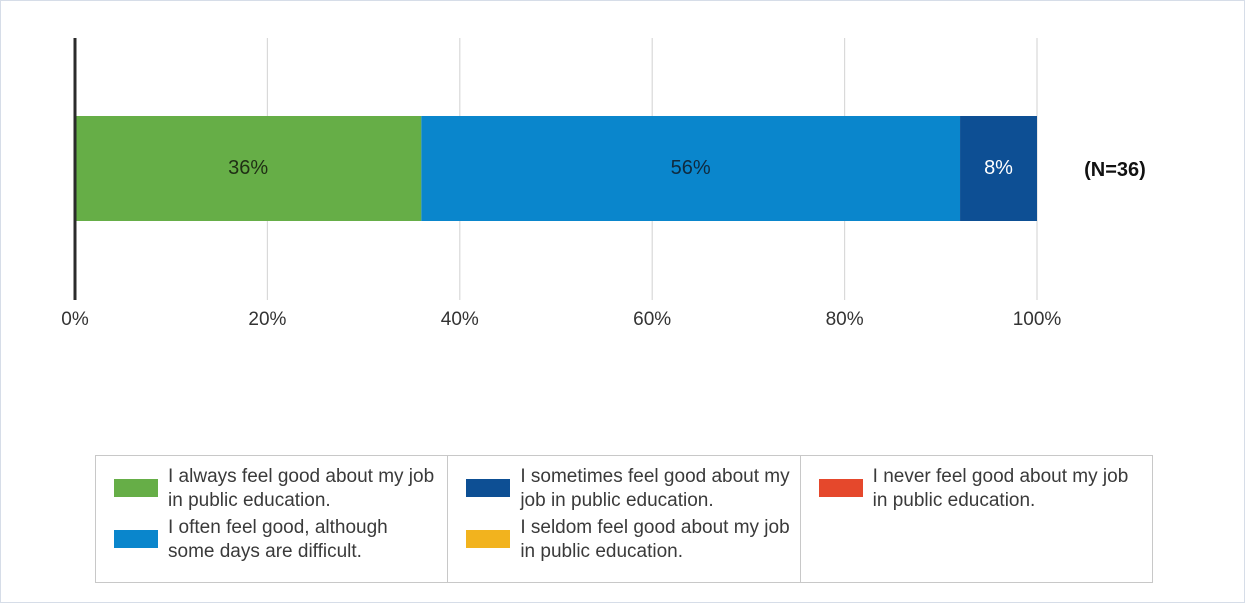  I want to click on legend-swatch-seldom, so click(488, 539).